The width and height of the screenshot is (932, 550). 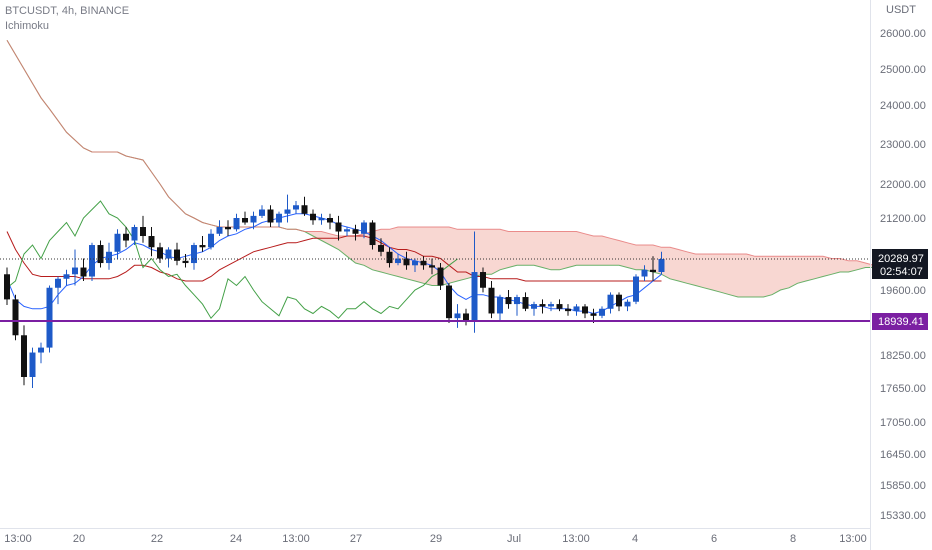 I want to click on y-tick-label: 21200.00, so click(x=903, y=219).